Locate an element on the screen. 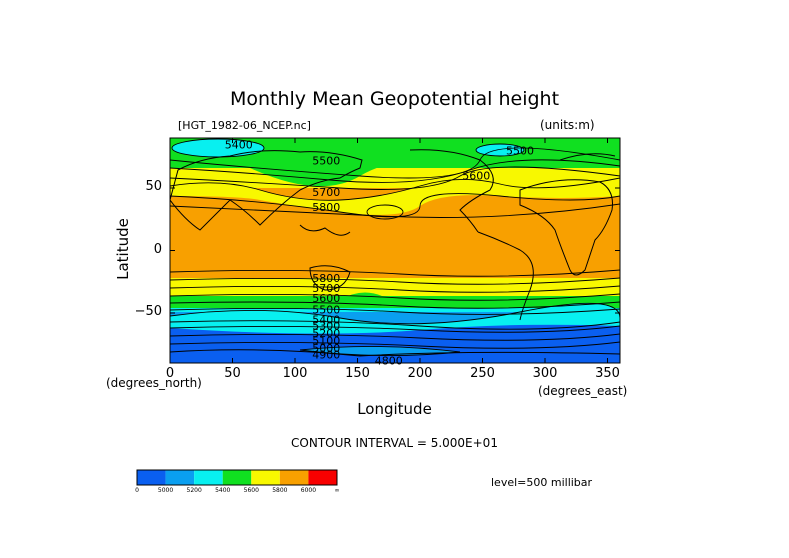 The image size is (789, 558). chart-title: Monthly Mean Geopotential height is located at coordinates (394, 99).